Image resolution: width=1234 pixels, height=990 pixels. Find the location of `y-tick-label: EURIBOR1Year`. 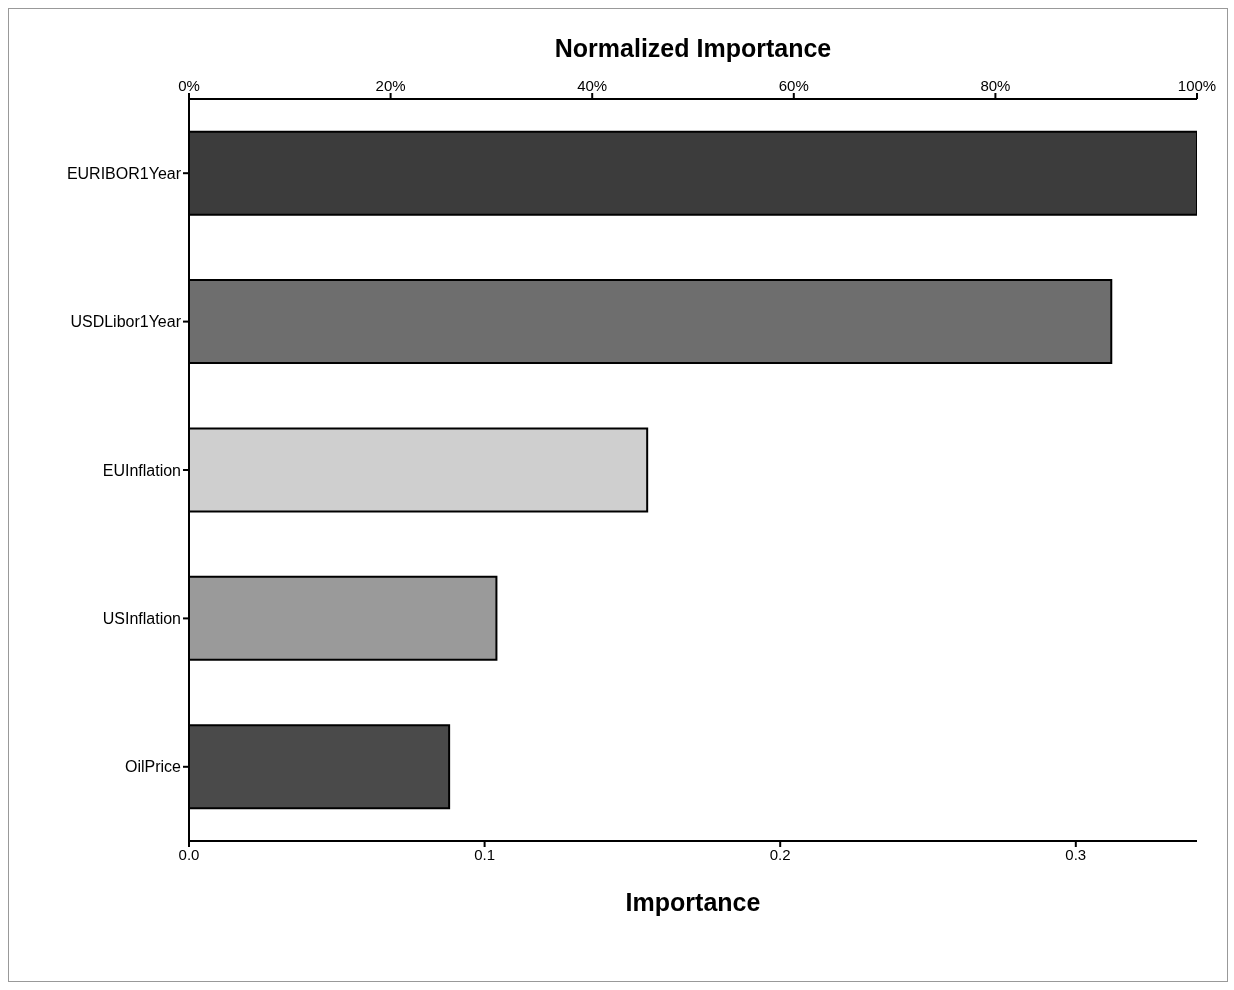

y-tick-label: EURIBOR1Year is located at coordinates (124, 173).